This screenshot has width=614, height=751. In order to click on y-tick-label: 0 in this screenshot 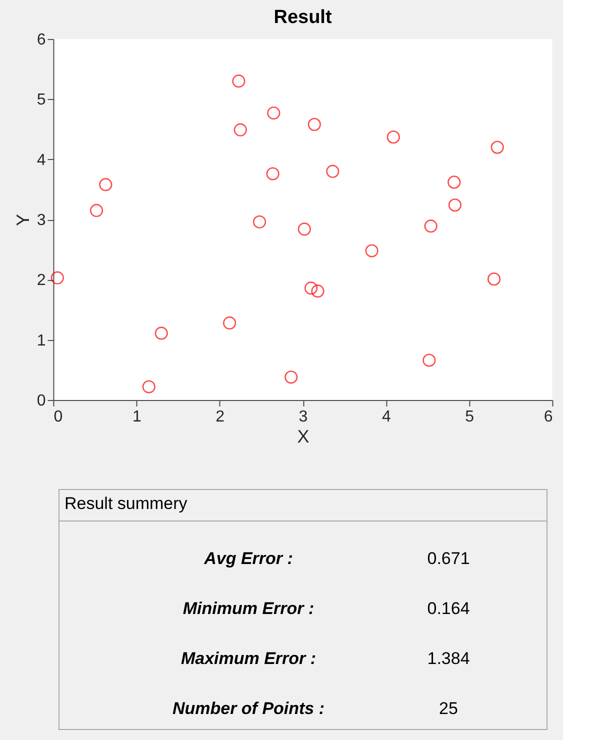, I will do `click(41, 401)`.